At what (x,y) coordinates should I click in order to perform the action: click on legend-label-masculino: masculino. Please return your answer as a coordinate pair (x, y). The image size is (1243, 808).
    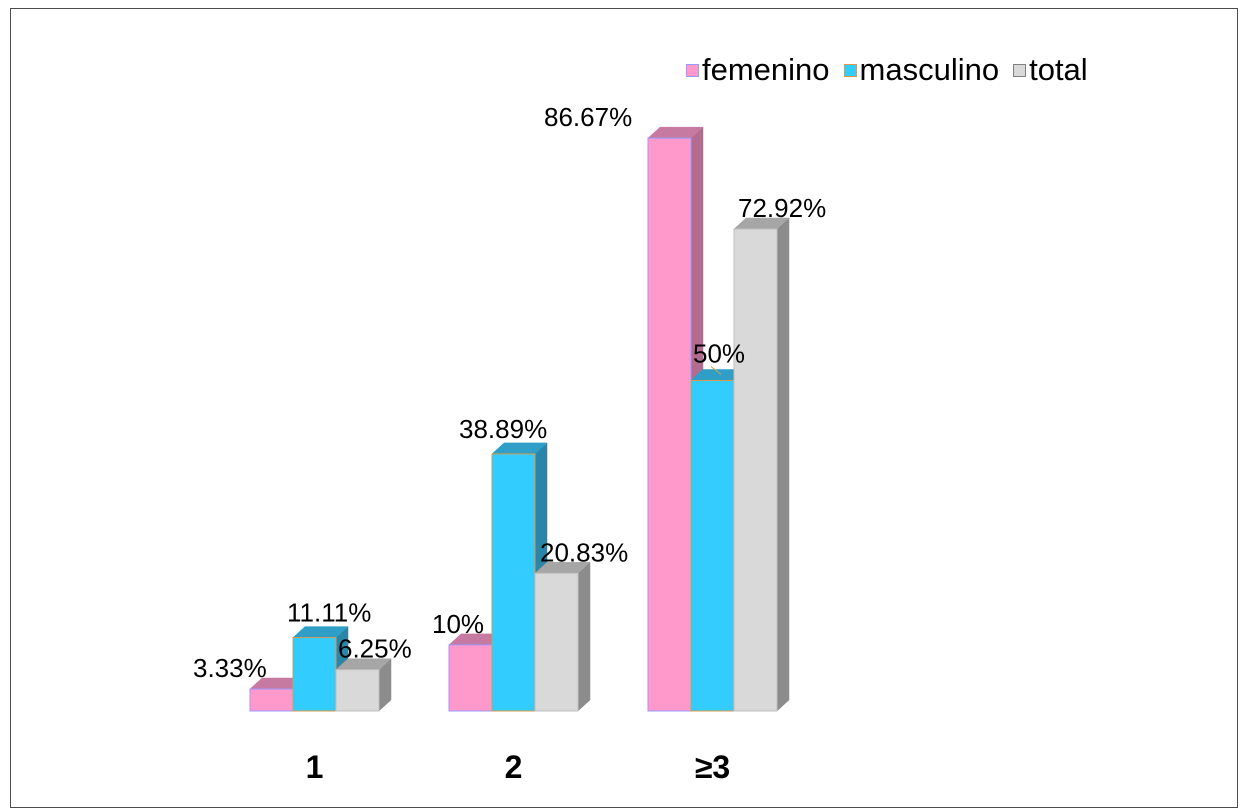
    Looking at the image, I should click on (929, 69).